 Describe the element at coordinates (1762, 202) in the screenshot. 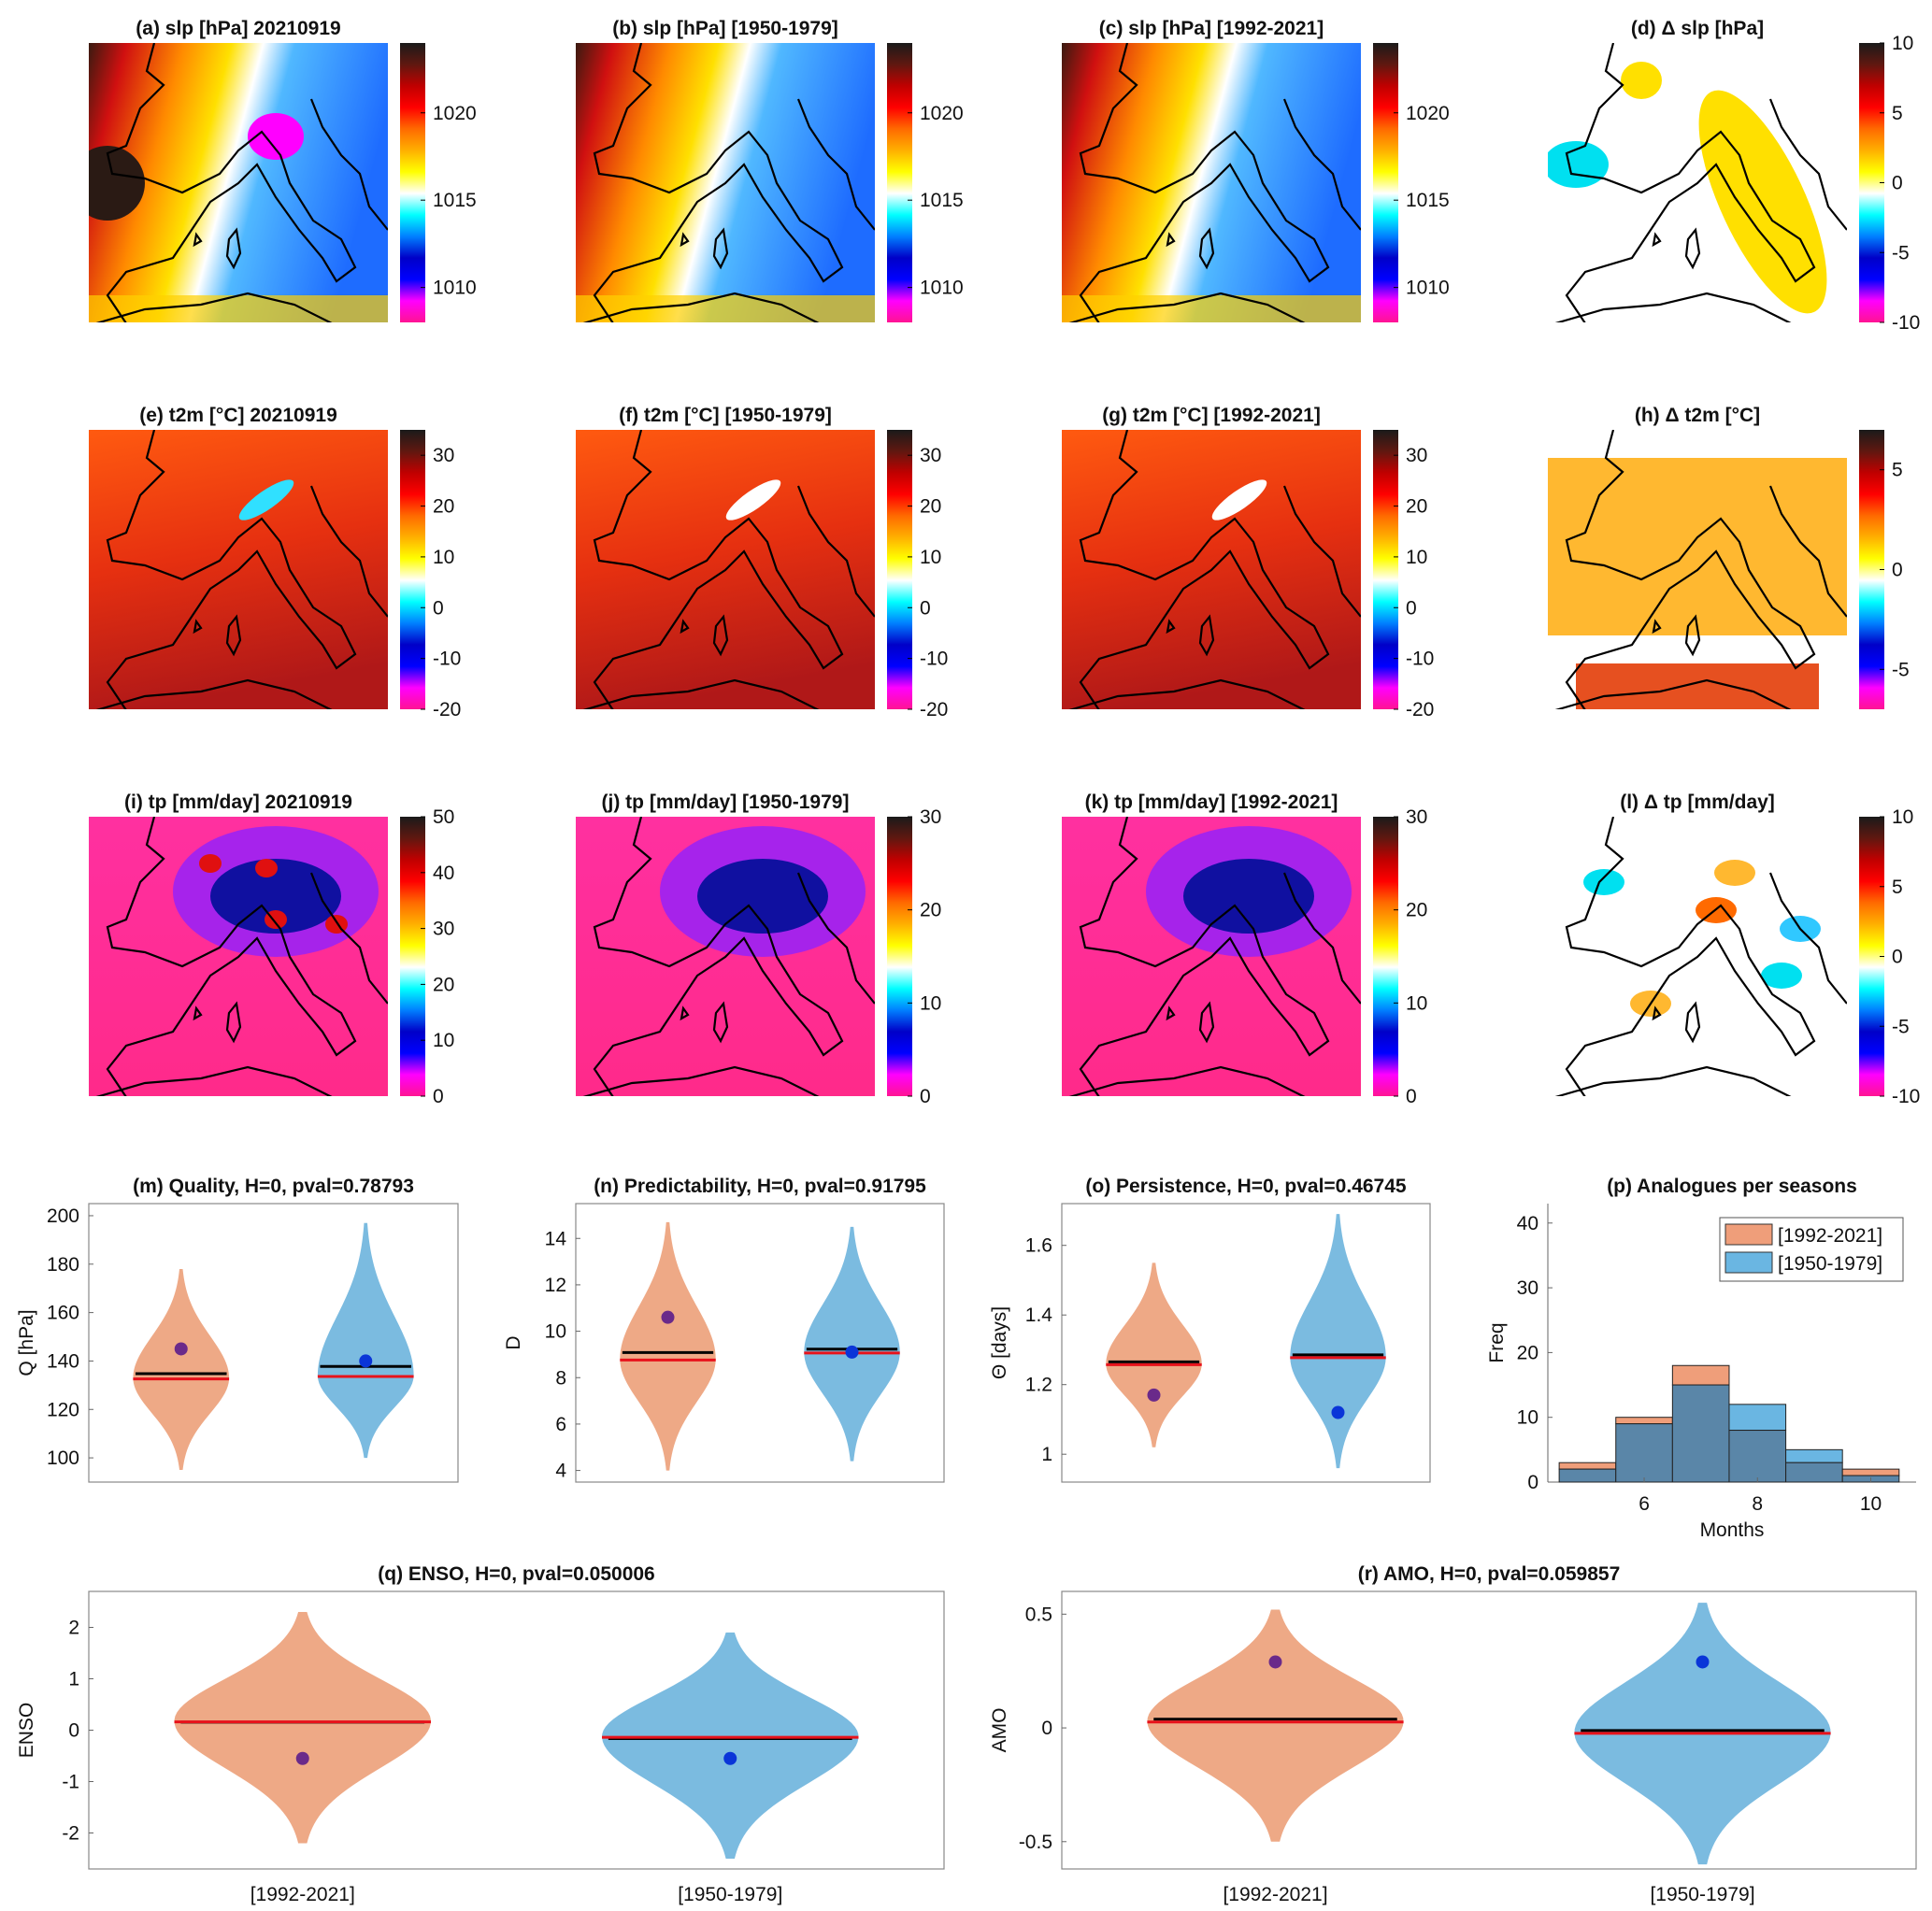

I see `positive-anomaly` at that location.